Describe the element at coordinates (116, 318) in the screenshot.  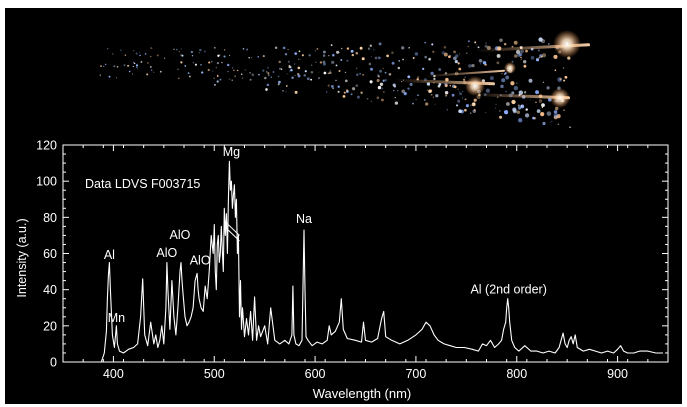
I see `peak-label: Mn` at that location.